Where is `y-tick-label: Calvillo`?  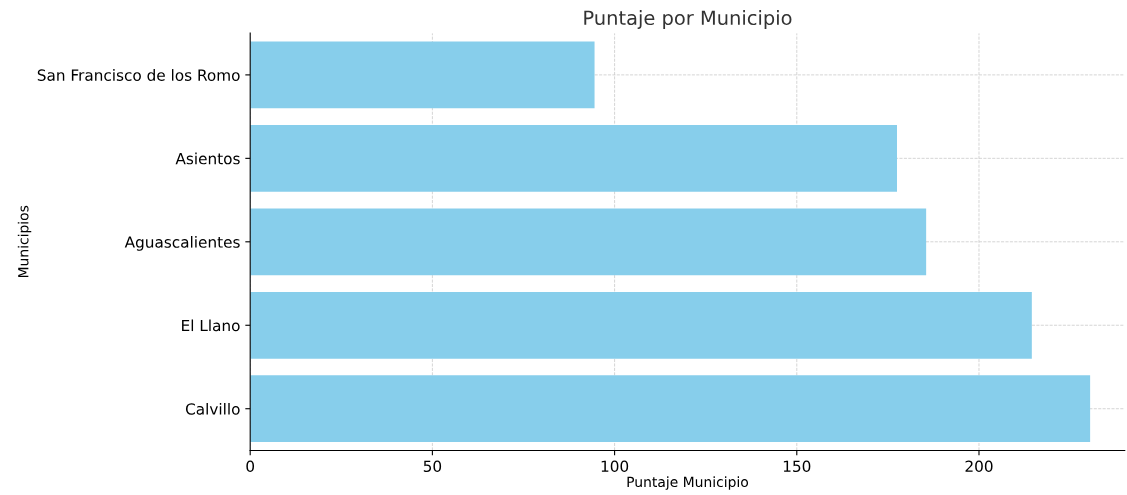 y-tick-label: Calvillo is located at coordinates (212, 408).